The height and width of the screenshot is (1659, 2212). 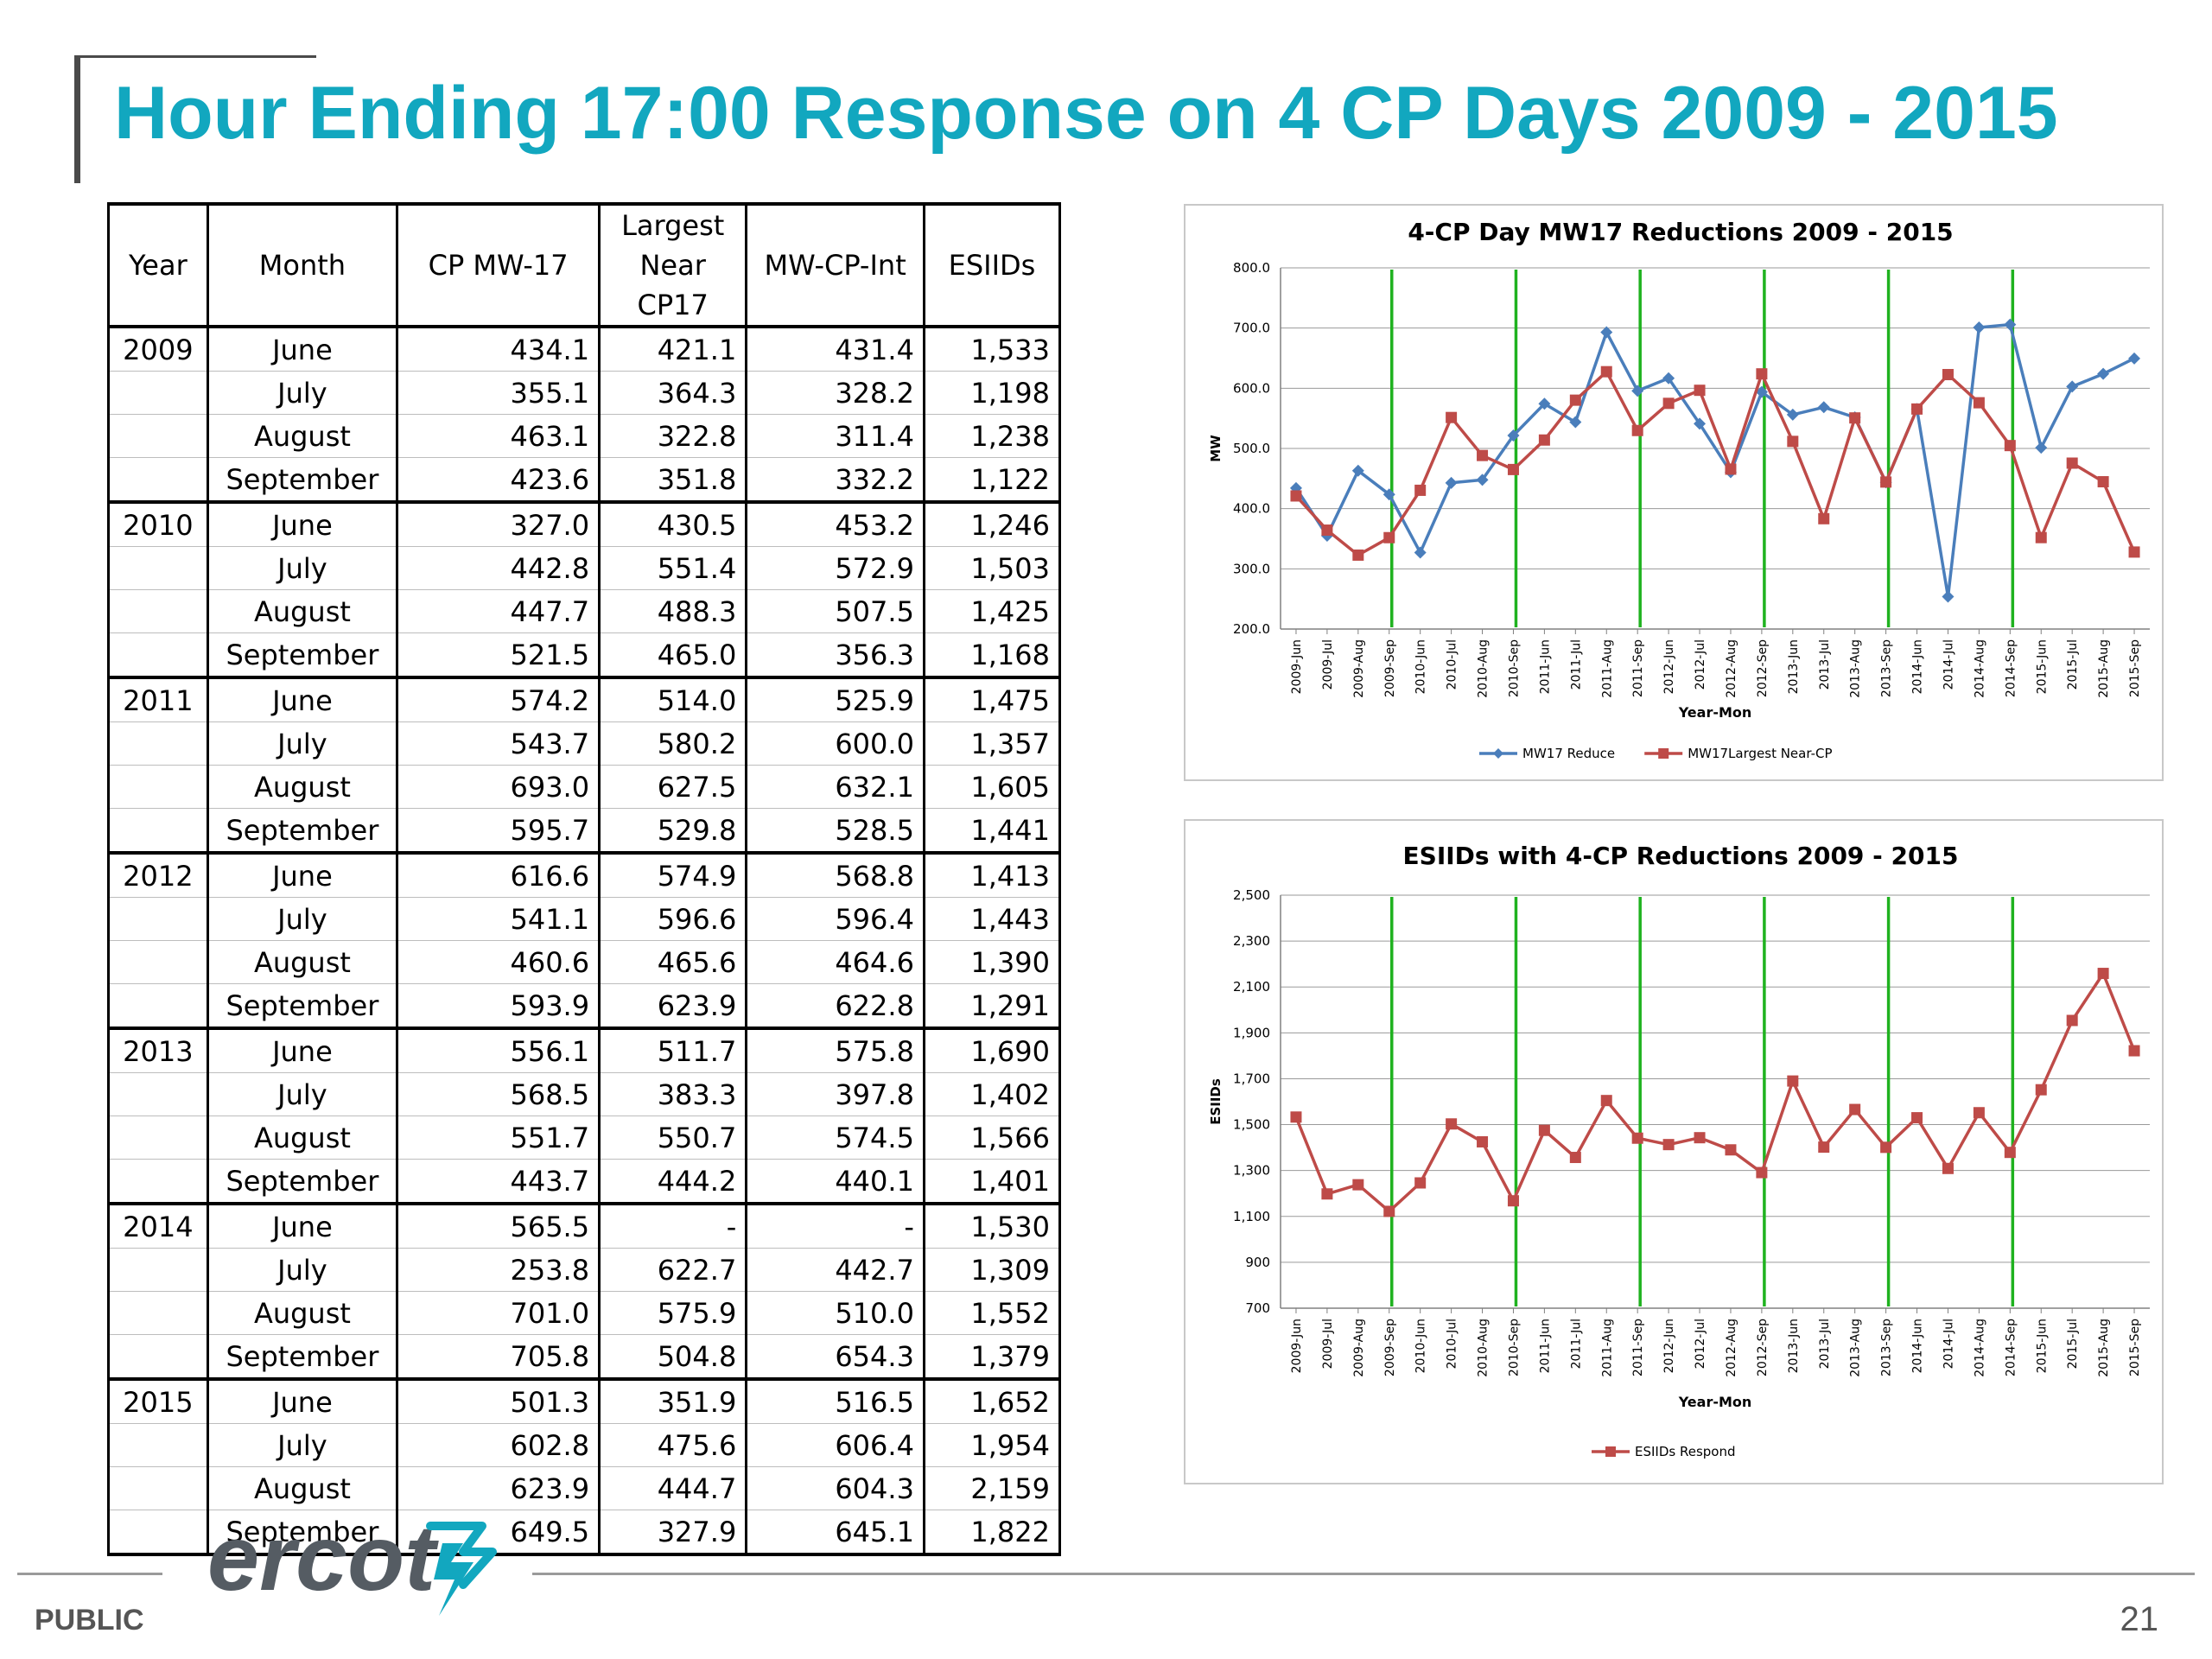 What do you see at coordinates (1251, 328) in the screenshot?
I see `y-tick-label: 700.0` at bounding box center [1251, 328].